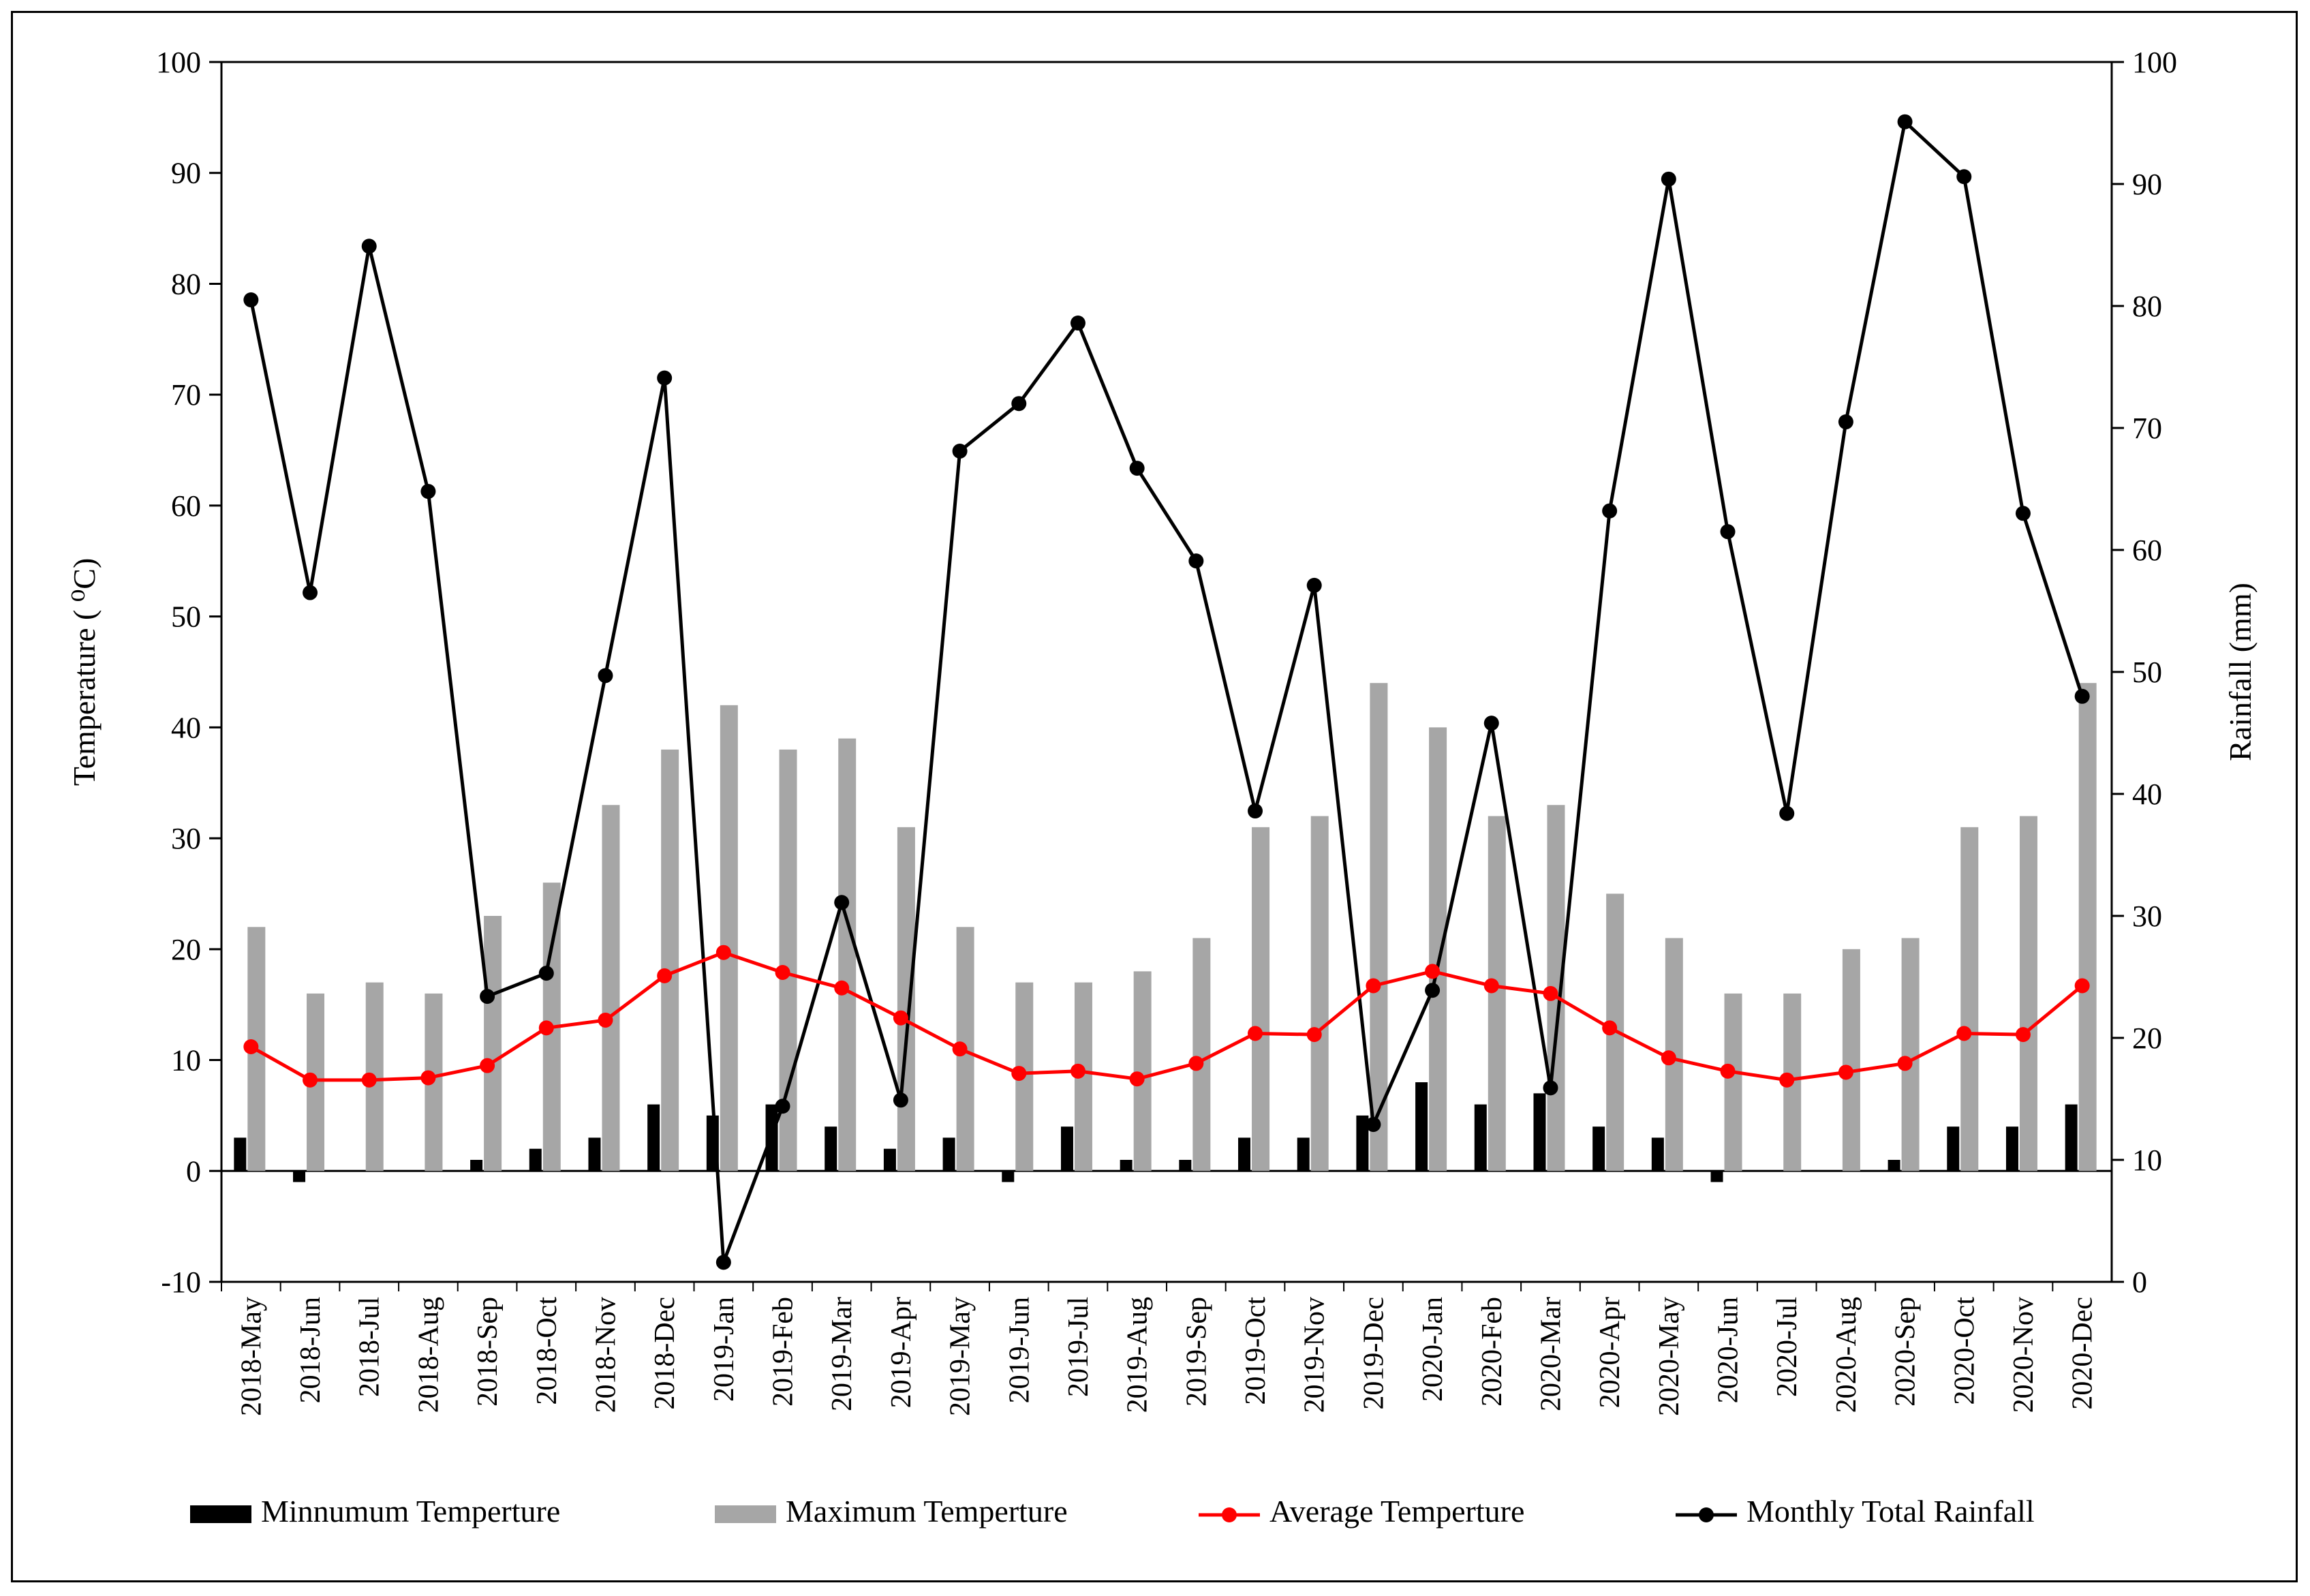  I want to click on legend-max-temperature-label: Maximum Temperture, so click(927, 1511).